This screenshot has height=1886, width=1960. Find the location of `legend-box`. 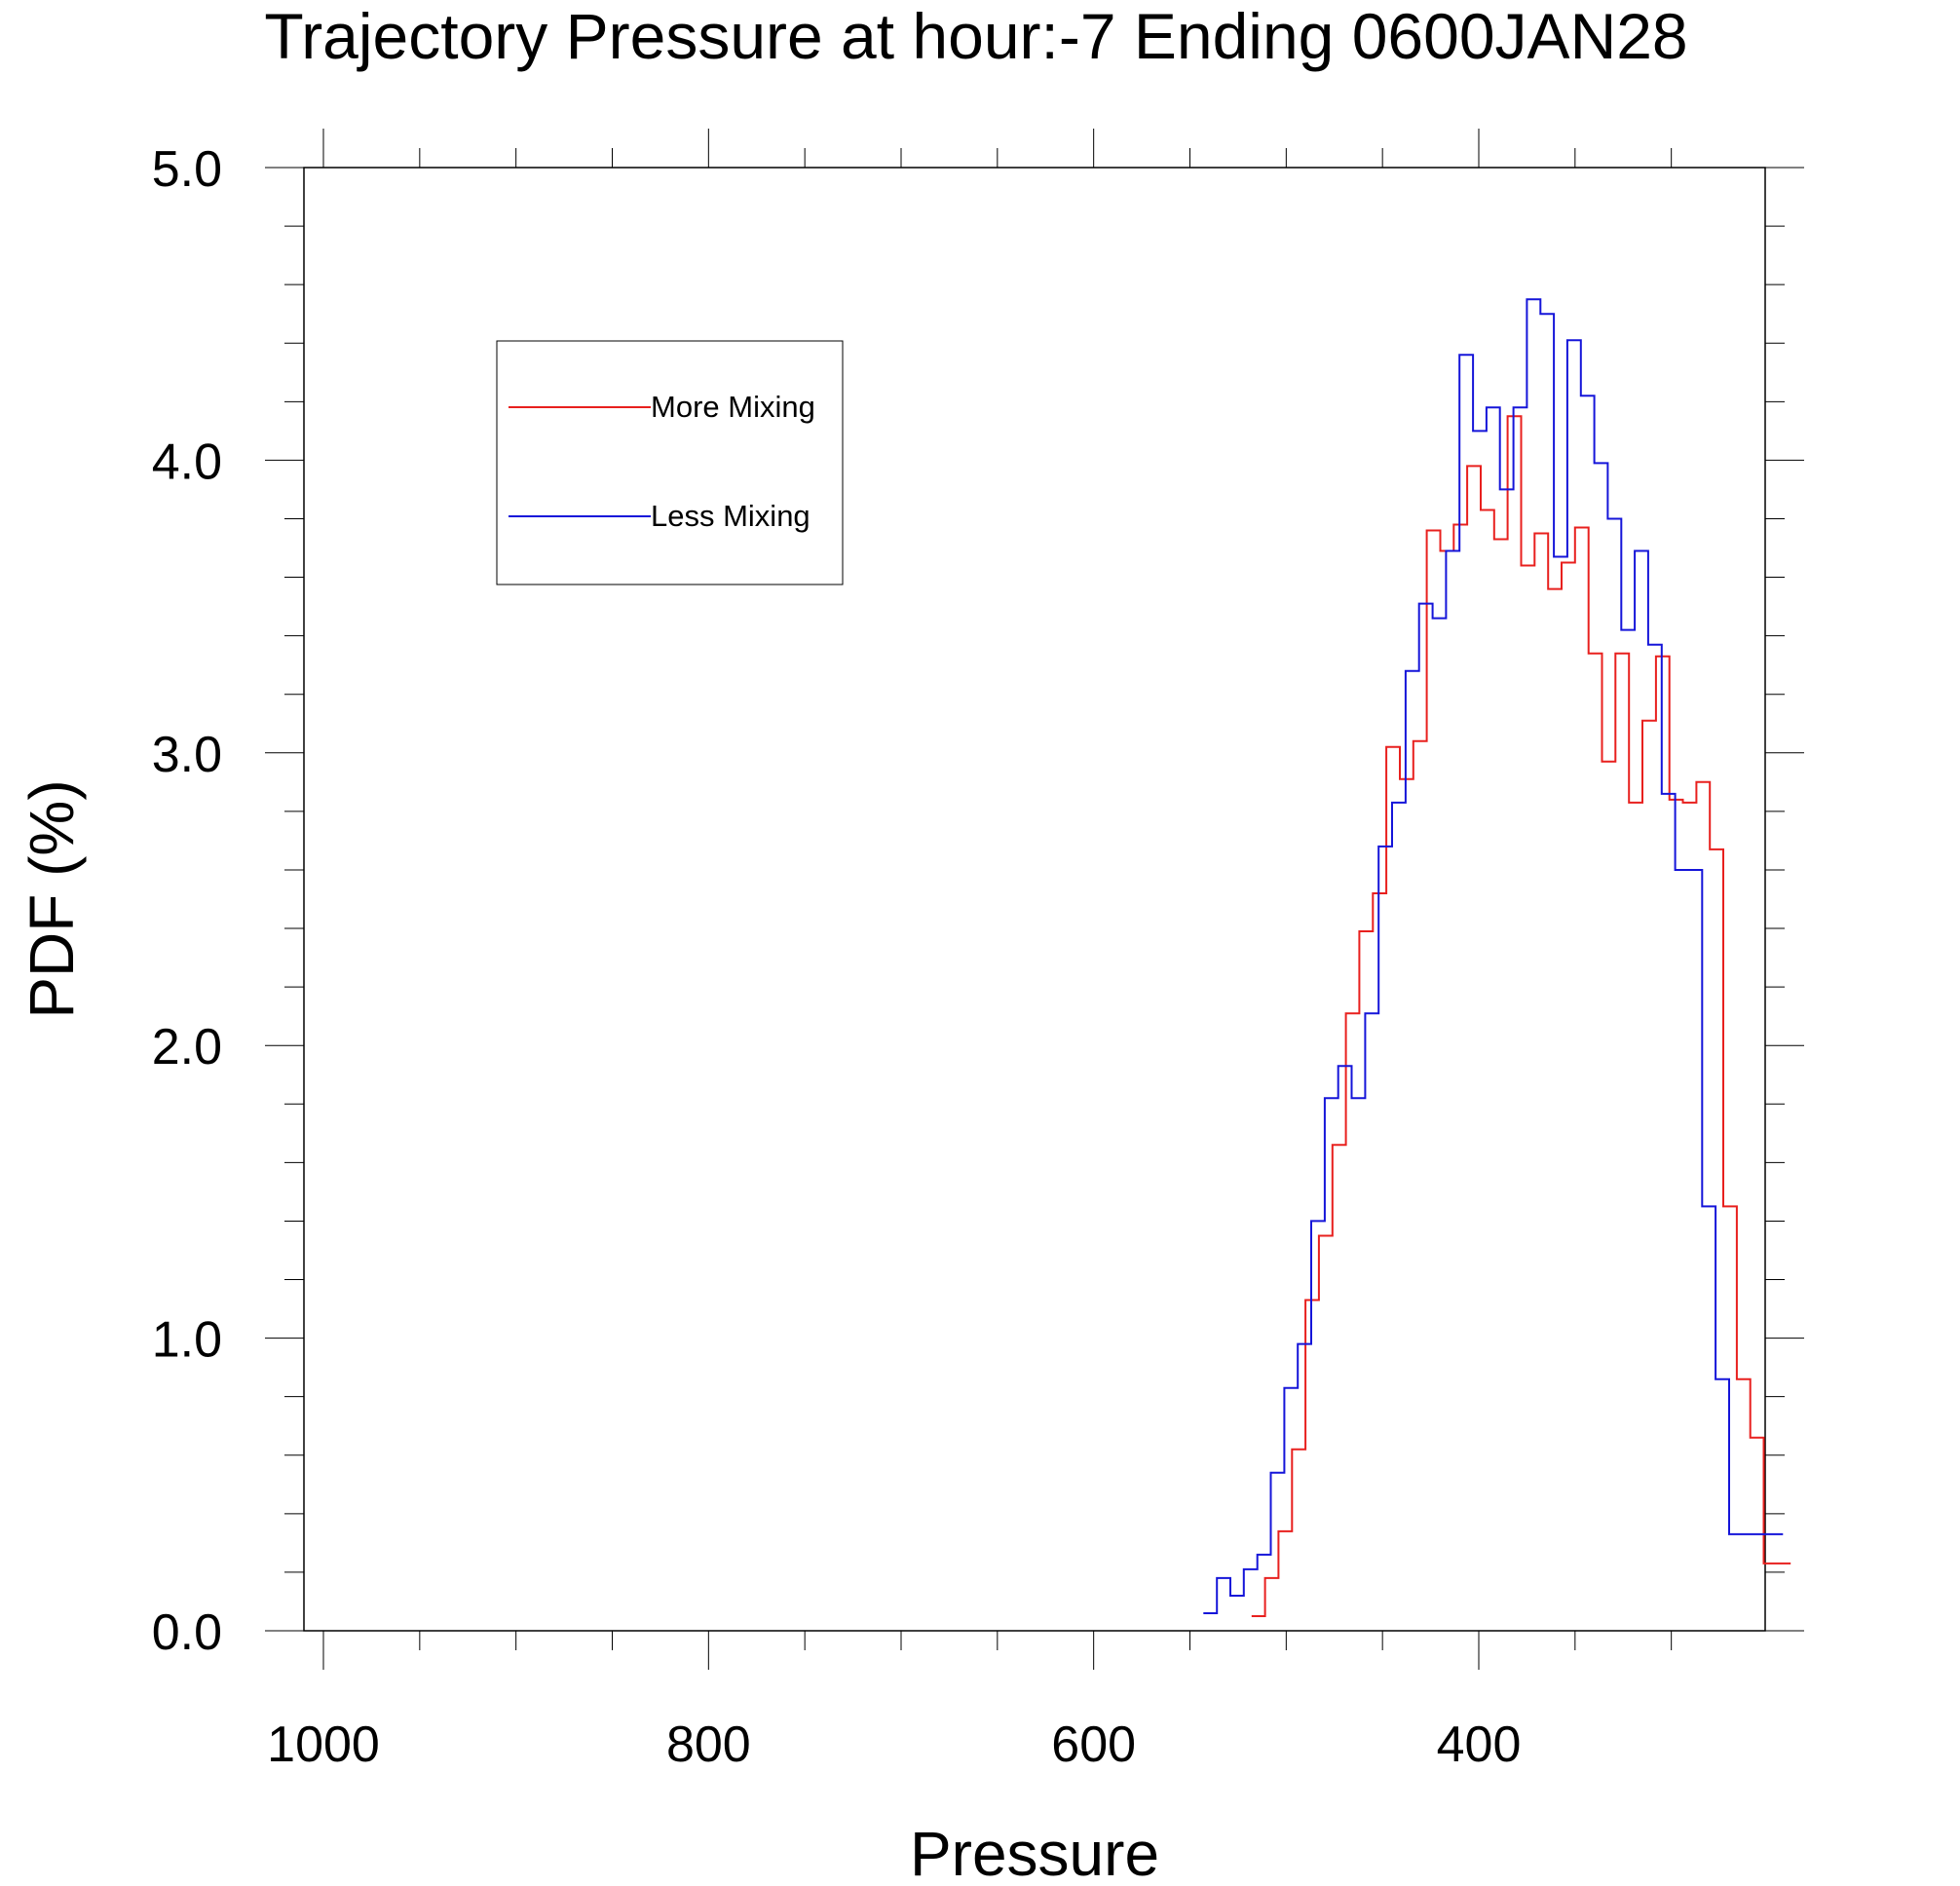

legend-box is located at coordinates (670, 462).